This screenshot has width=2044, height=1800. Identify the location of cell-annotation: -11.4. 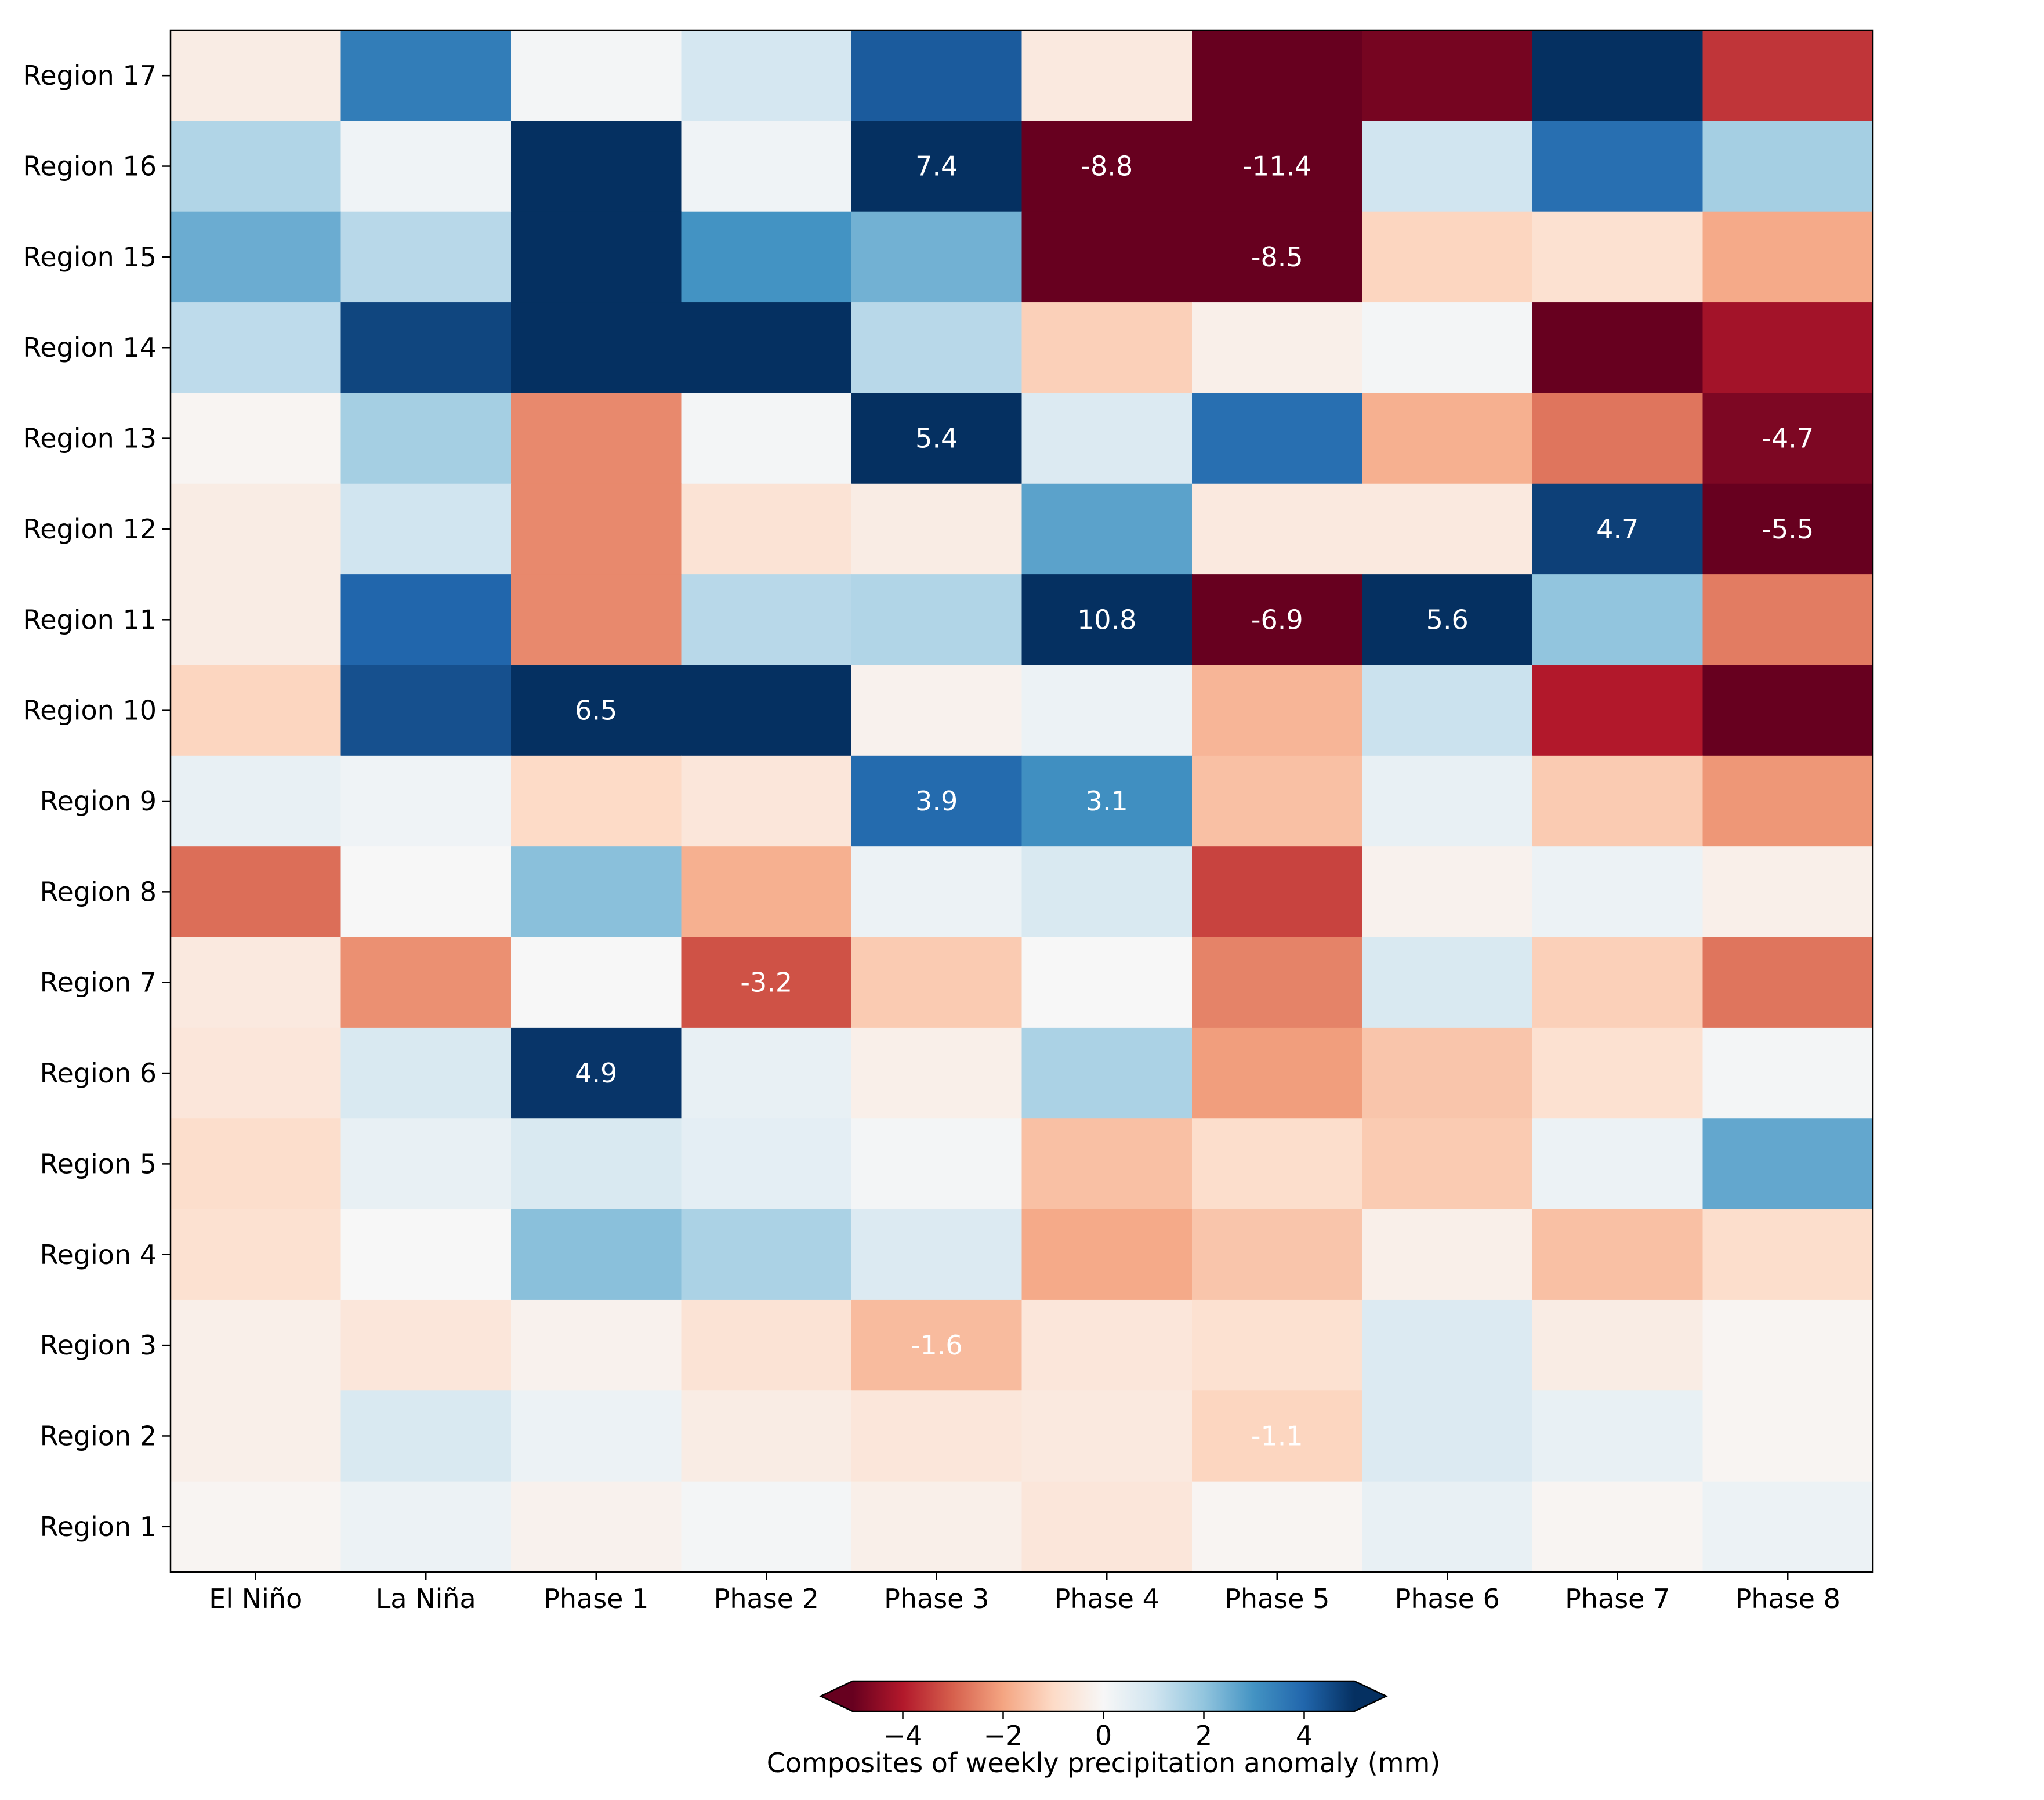
(1276, 166).